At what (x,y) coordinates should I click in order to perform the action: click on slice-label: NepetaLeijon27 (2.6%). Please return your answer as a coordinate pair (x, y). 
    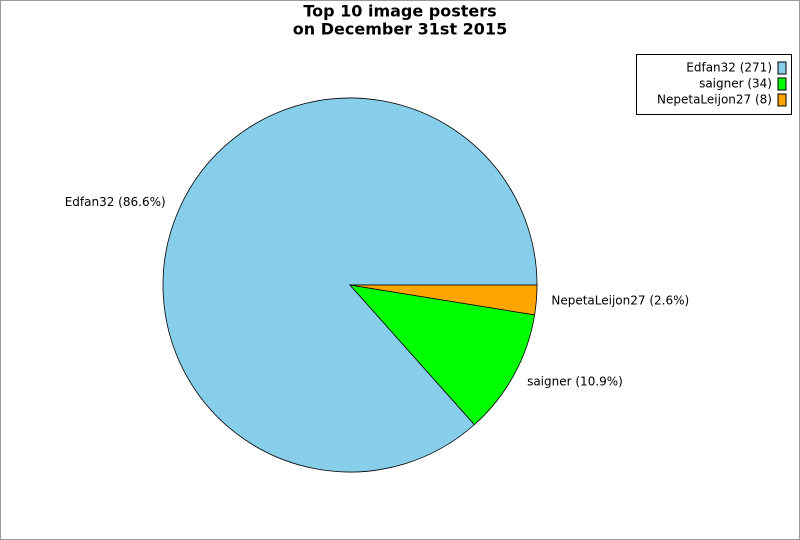
    Looking at the image, I should click on (620, 301).